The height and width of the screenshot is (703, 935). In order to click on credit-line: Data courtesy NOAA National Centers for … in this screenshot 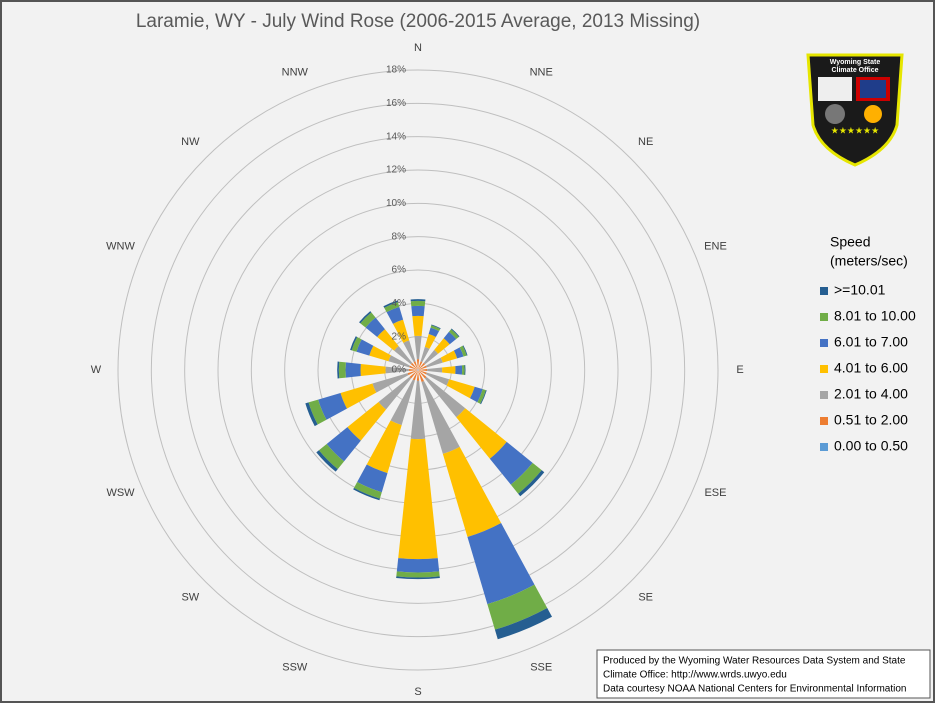, I will do `click(754, 689)`.